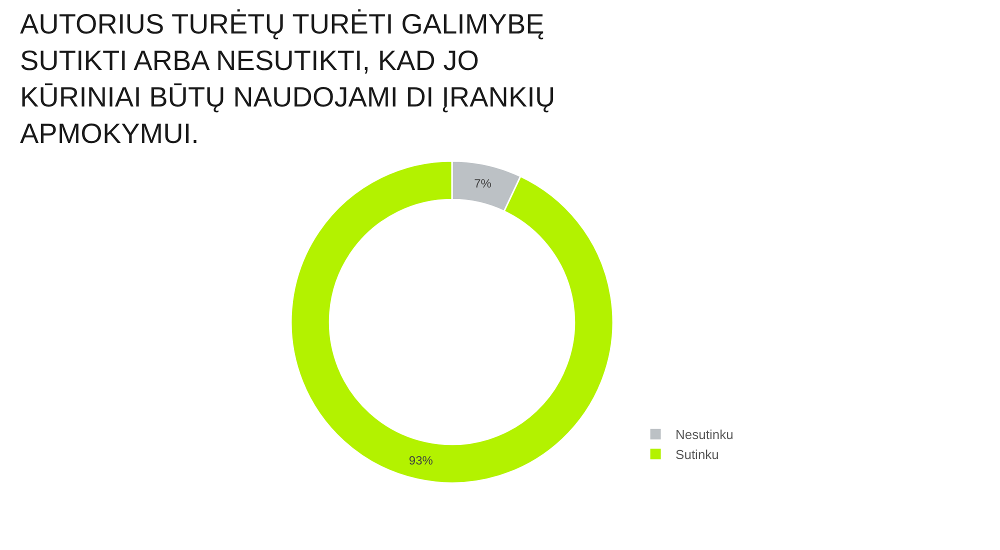 This screenshot has width=1000, height=550. I want to click on legend-label: Sutinku, so click(697, 454).